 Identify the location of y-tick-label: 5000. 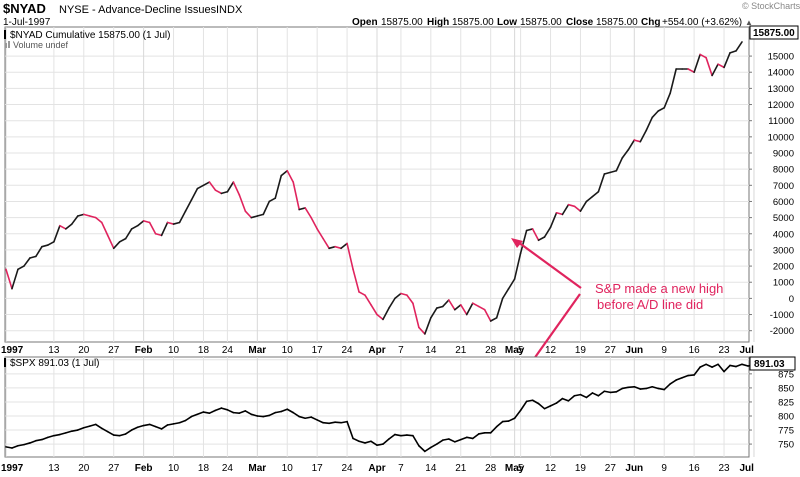
(783, 218).